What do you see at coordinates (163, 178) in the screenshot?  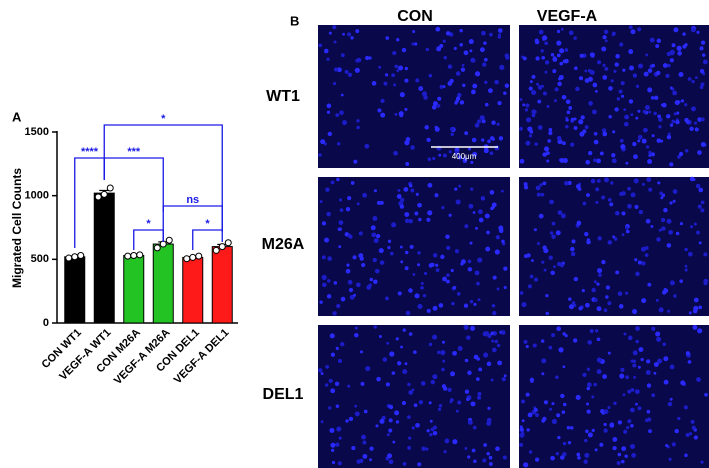 I see `significance-bracket` at bounding box center [163, 178].